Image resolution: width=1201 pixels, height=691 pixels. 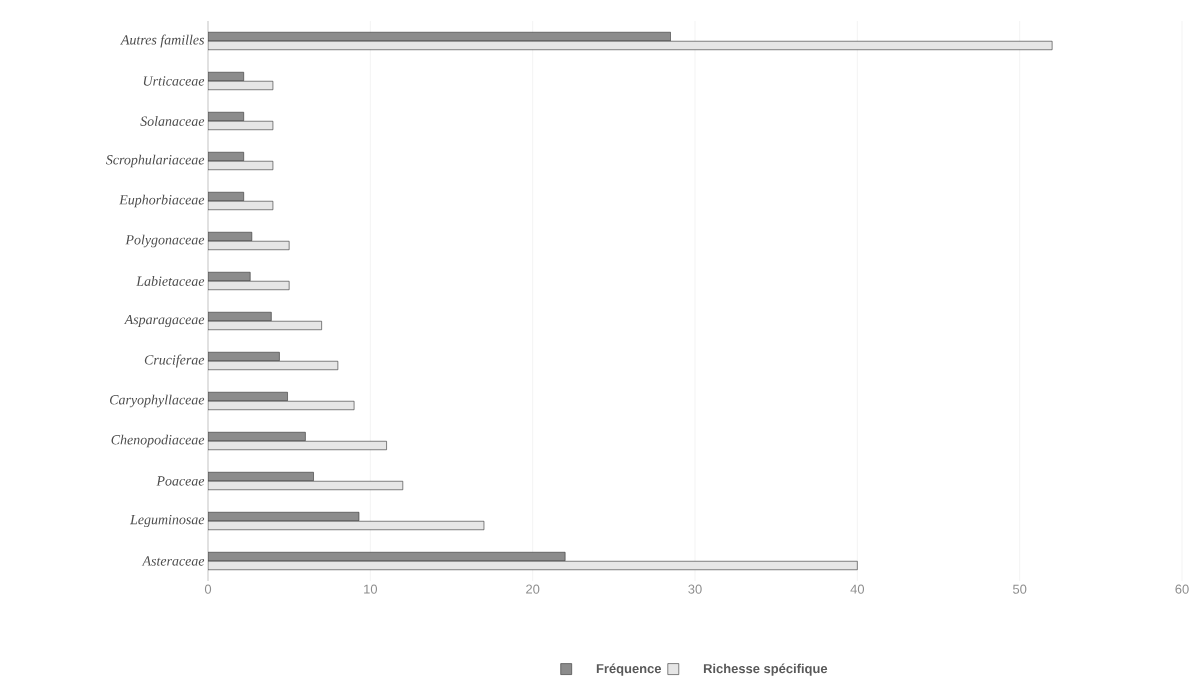 I want to click on x-tick-label: 50, so click(x=1019, y=589).